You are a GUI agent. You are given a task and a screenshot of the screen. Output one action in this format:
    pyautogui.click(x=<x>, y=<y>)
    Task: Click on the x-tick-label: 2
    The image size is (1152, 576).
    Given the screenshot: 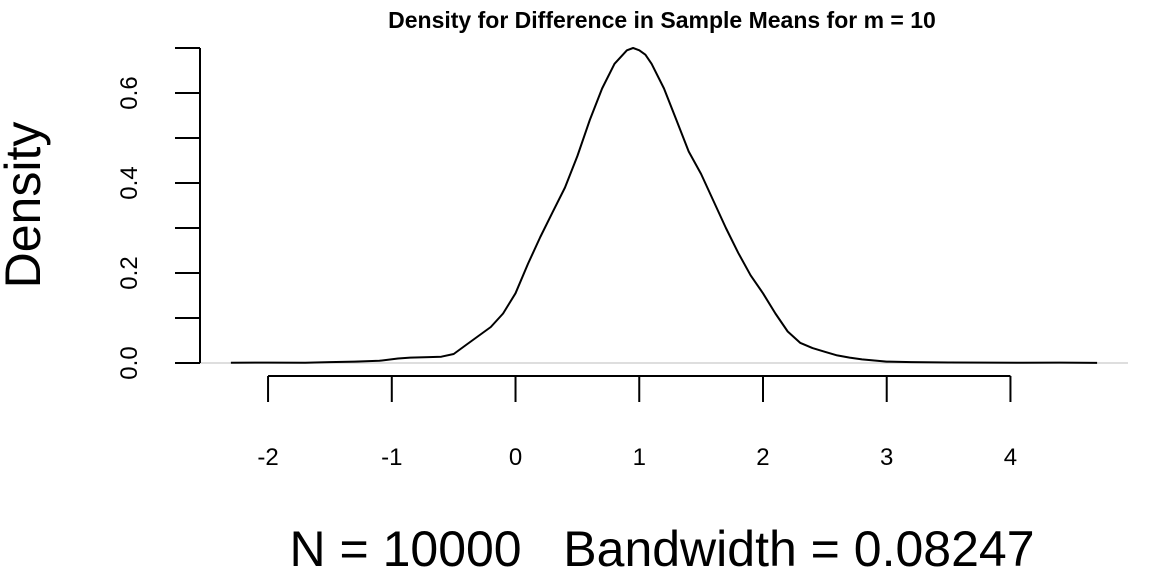 What is the action you would take?
    pyautogui.click(x=762, y=457)
    